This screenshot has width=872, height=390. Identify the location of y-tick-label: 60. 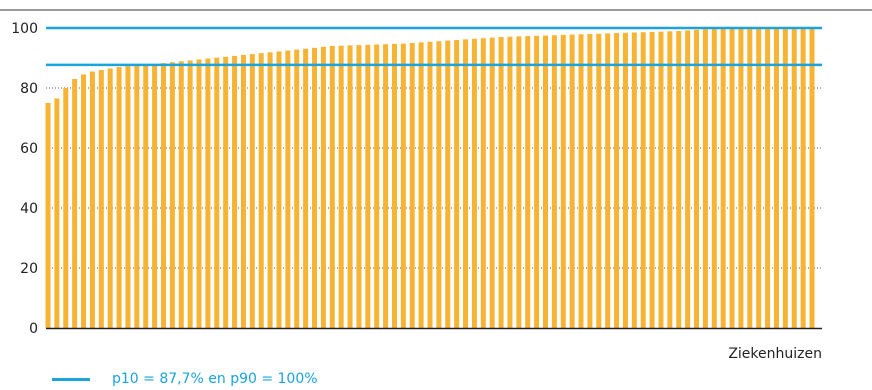
(29, 149).